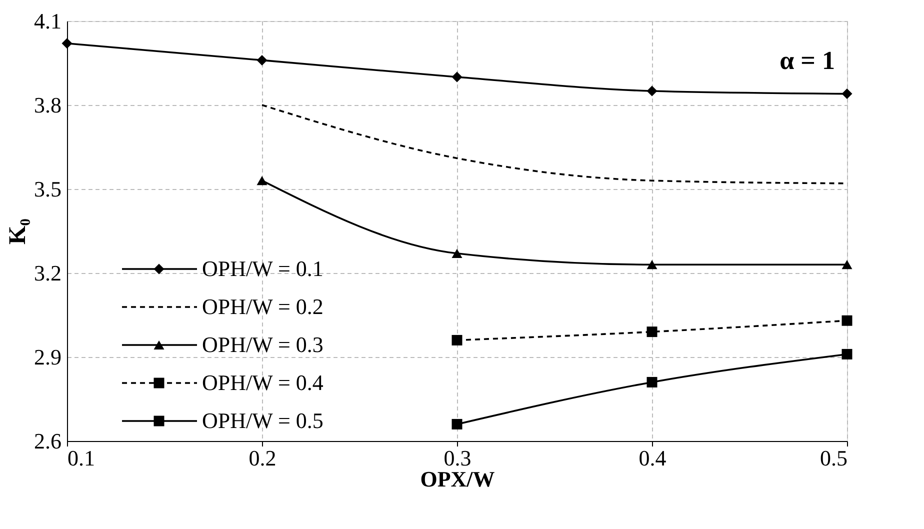  I want to click on legend-label: OPH/W = 0.4, so click(263, 382).